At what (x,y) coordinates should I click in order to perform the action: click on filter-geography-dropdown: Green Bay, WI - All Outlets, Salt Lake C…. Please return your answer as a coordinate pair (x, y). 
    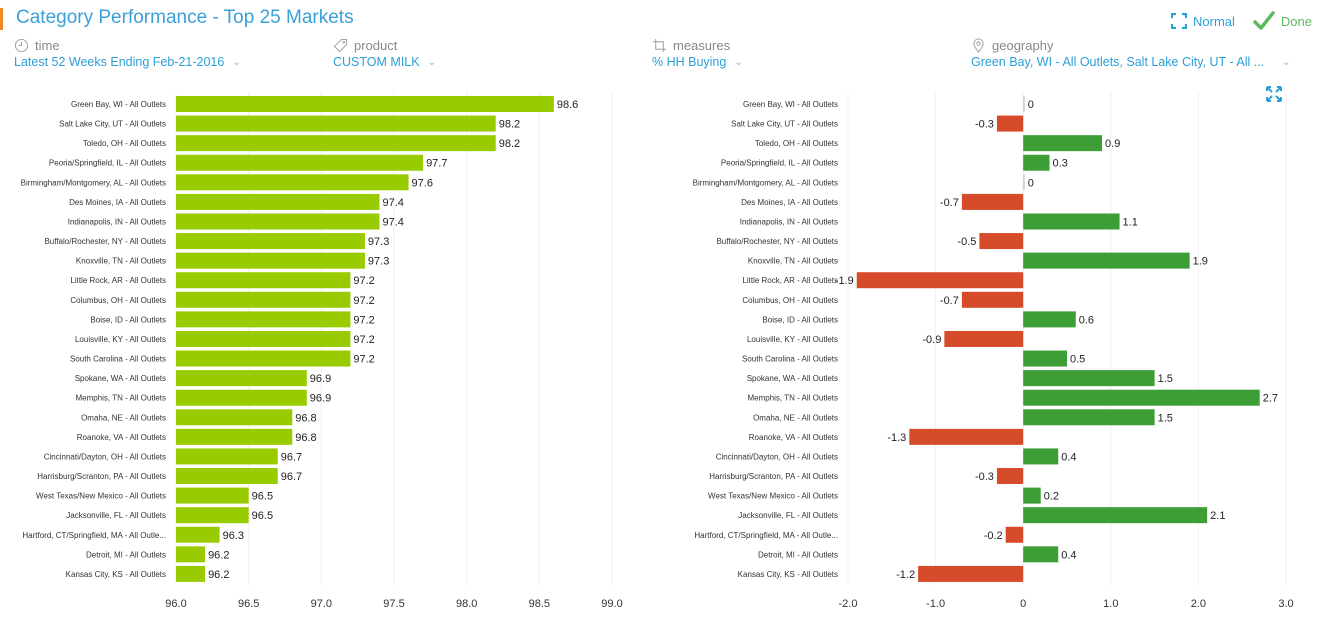
    Looking at the image, I should click on (1131, 62).